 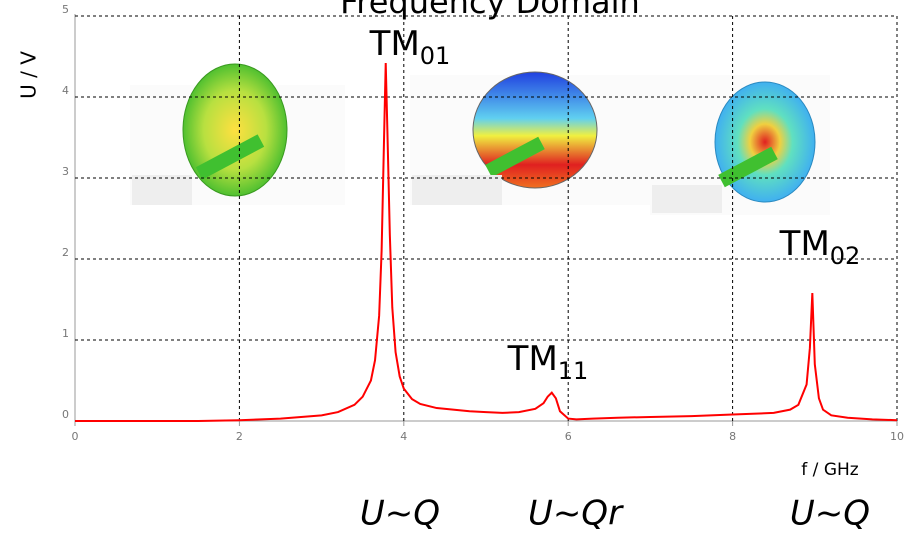 What do you see at coordinates (65, 414) in the screenshot?
I see `y-tick-label: 0` at bounding box center [65, 414].